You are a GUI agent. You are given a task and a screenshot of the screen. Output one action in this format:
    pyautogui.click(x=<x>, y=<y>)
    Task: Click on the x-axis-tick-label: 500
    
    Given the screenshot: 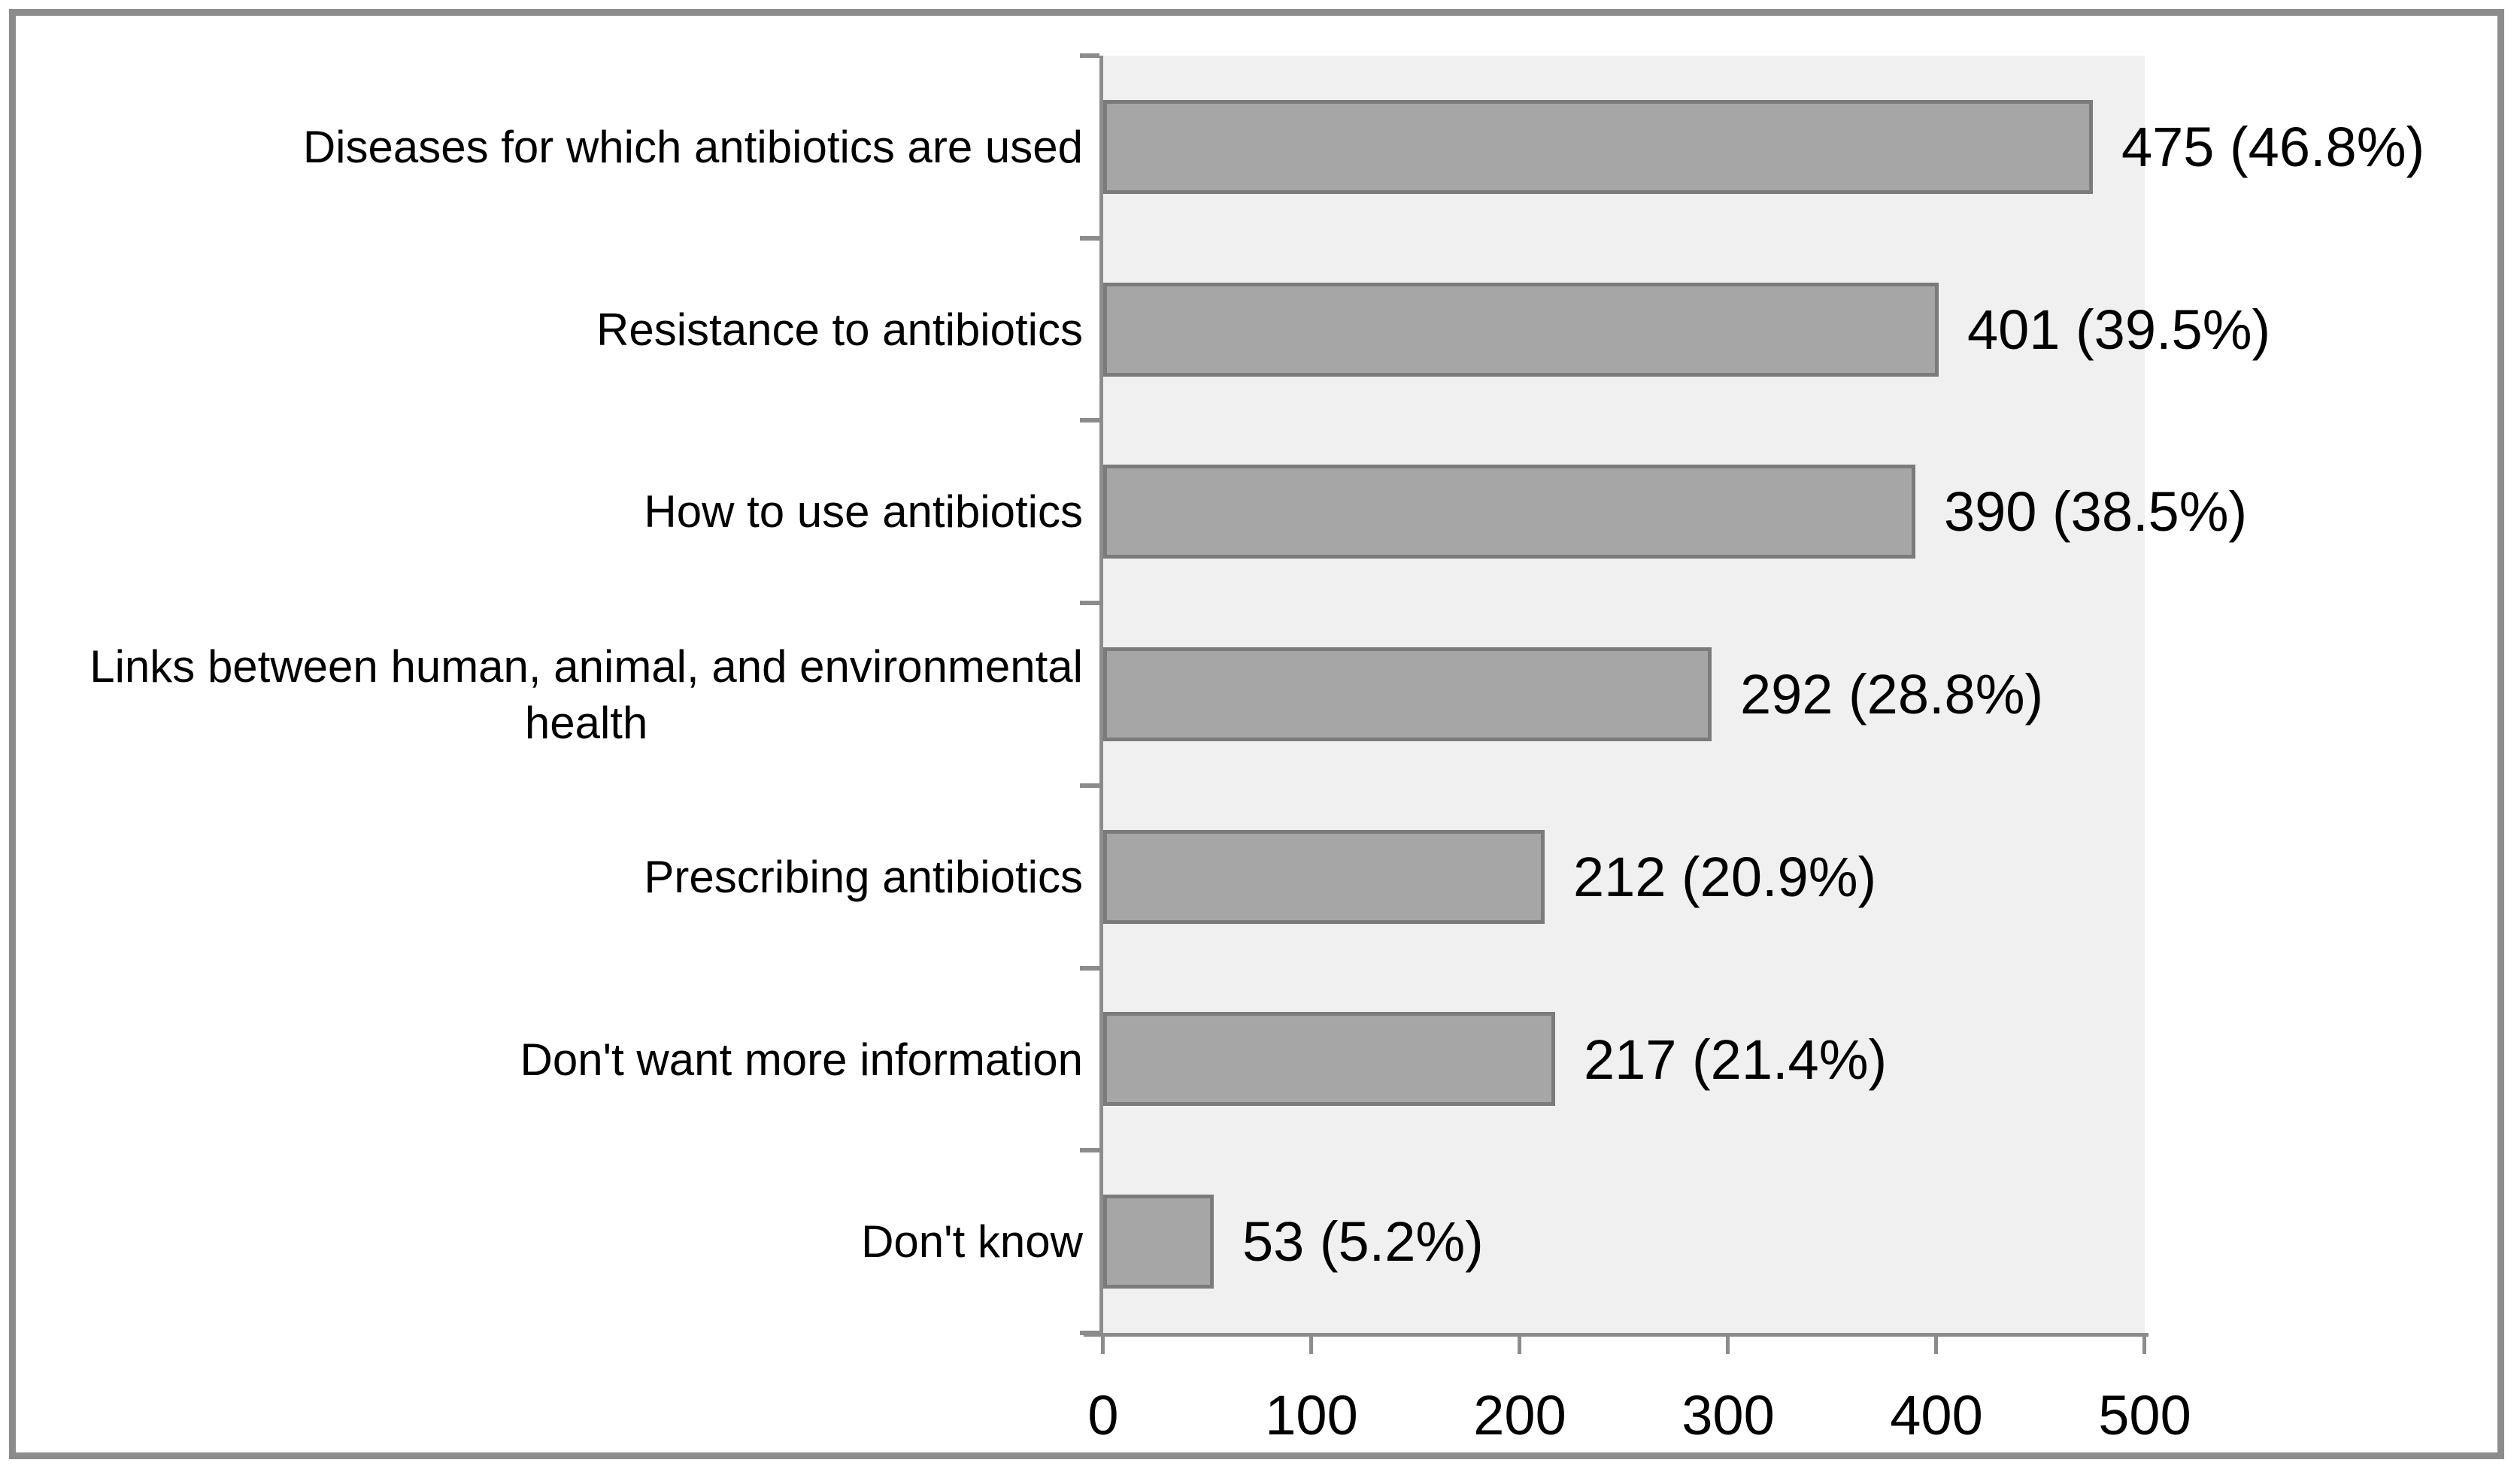 What is the action you would take?
    pyautogui.click(x=2144, y=1415)
    